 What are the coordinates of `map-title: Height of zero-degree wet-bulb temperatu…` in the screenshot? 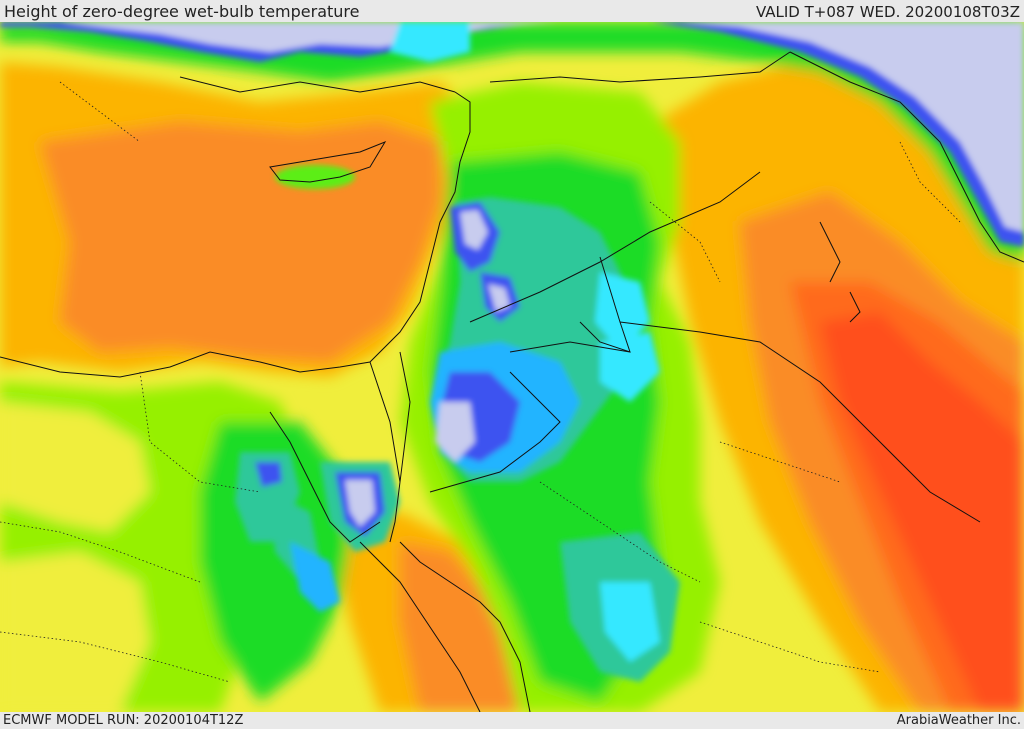 It's located at (182, 11).